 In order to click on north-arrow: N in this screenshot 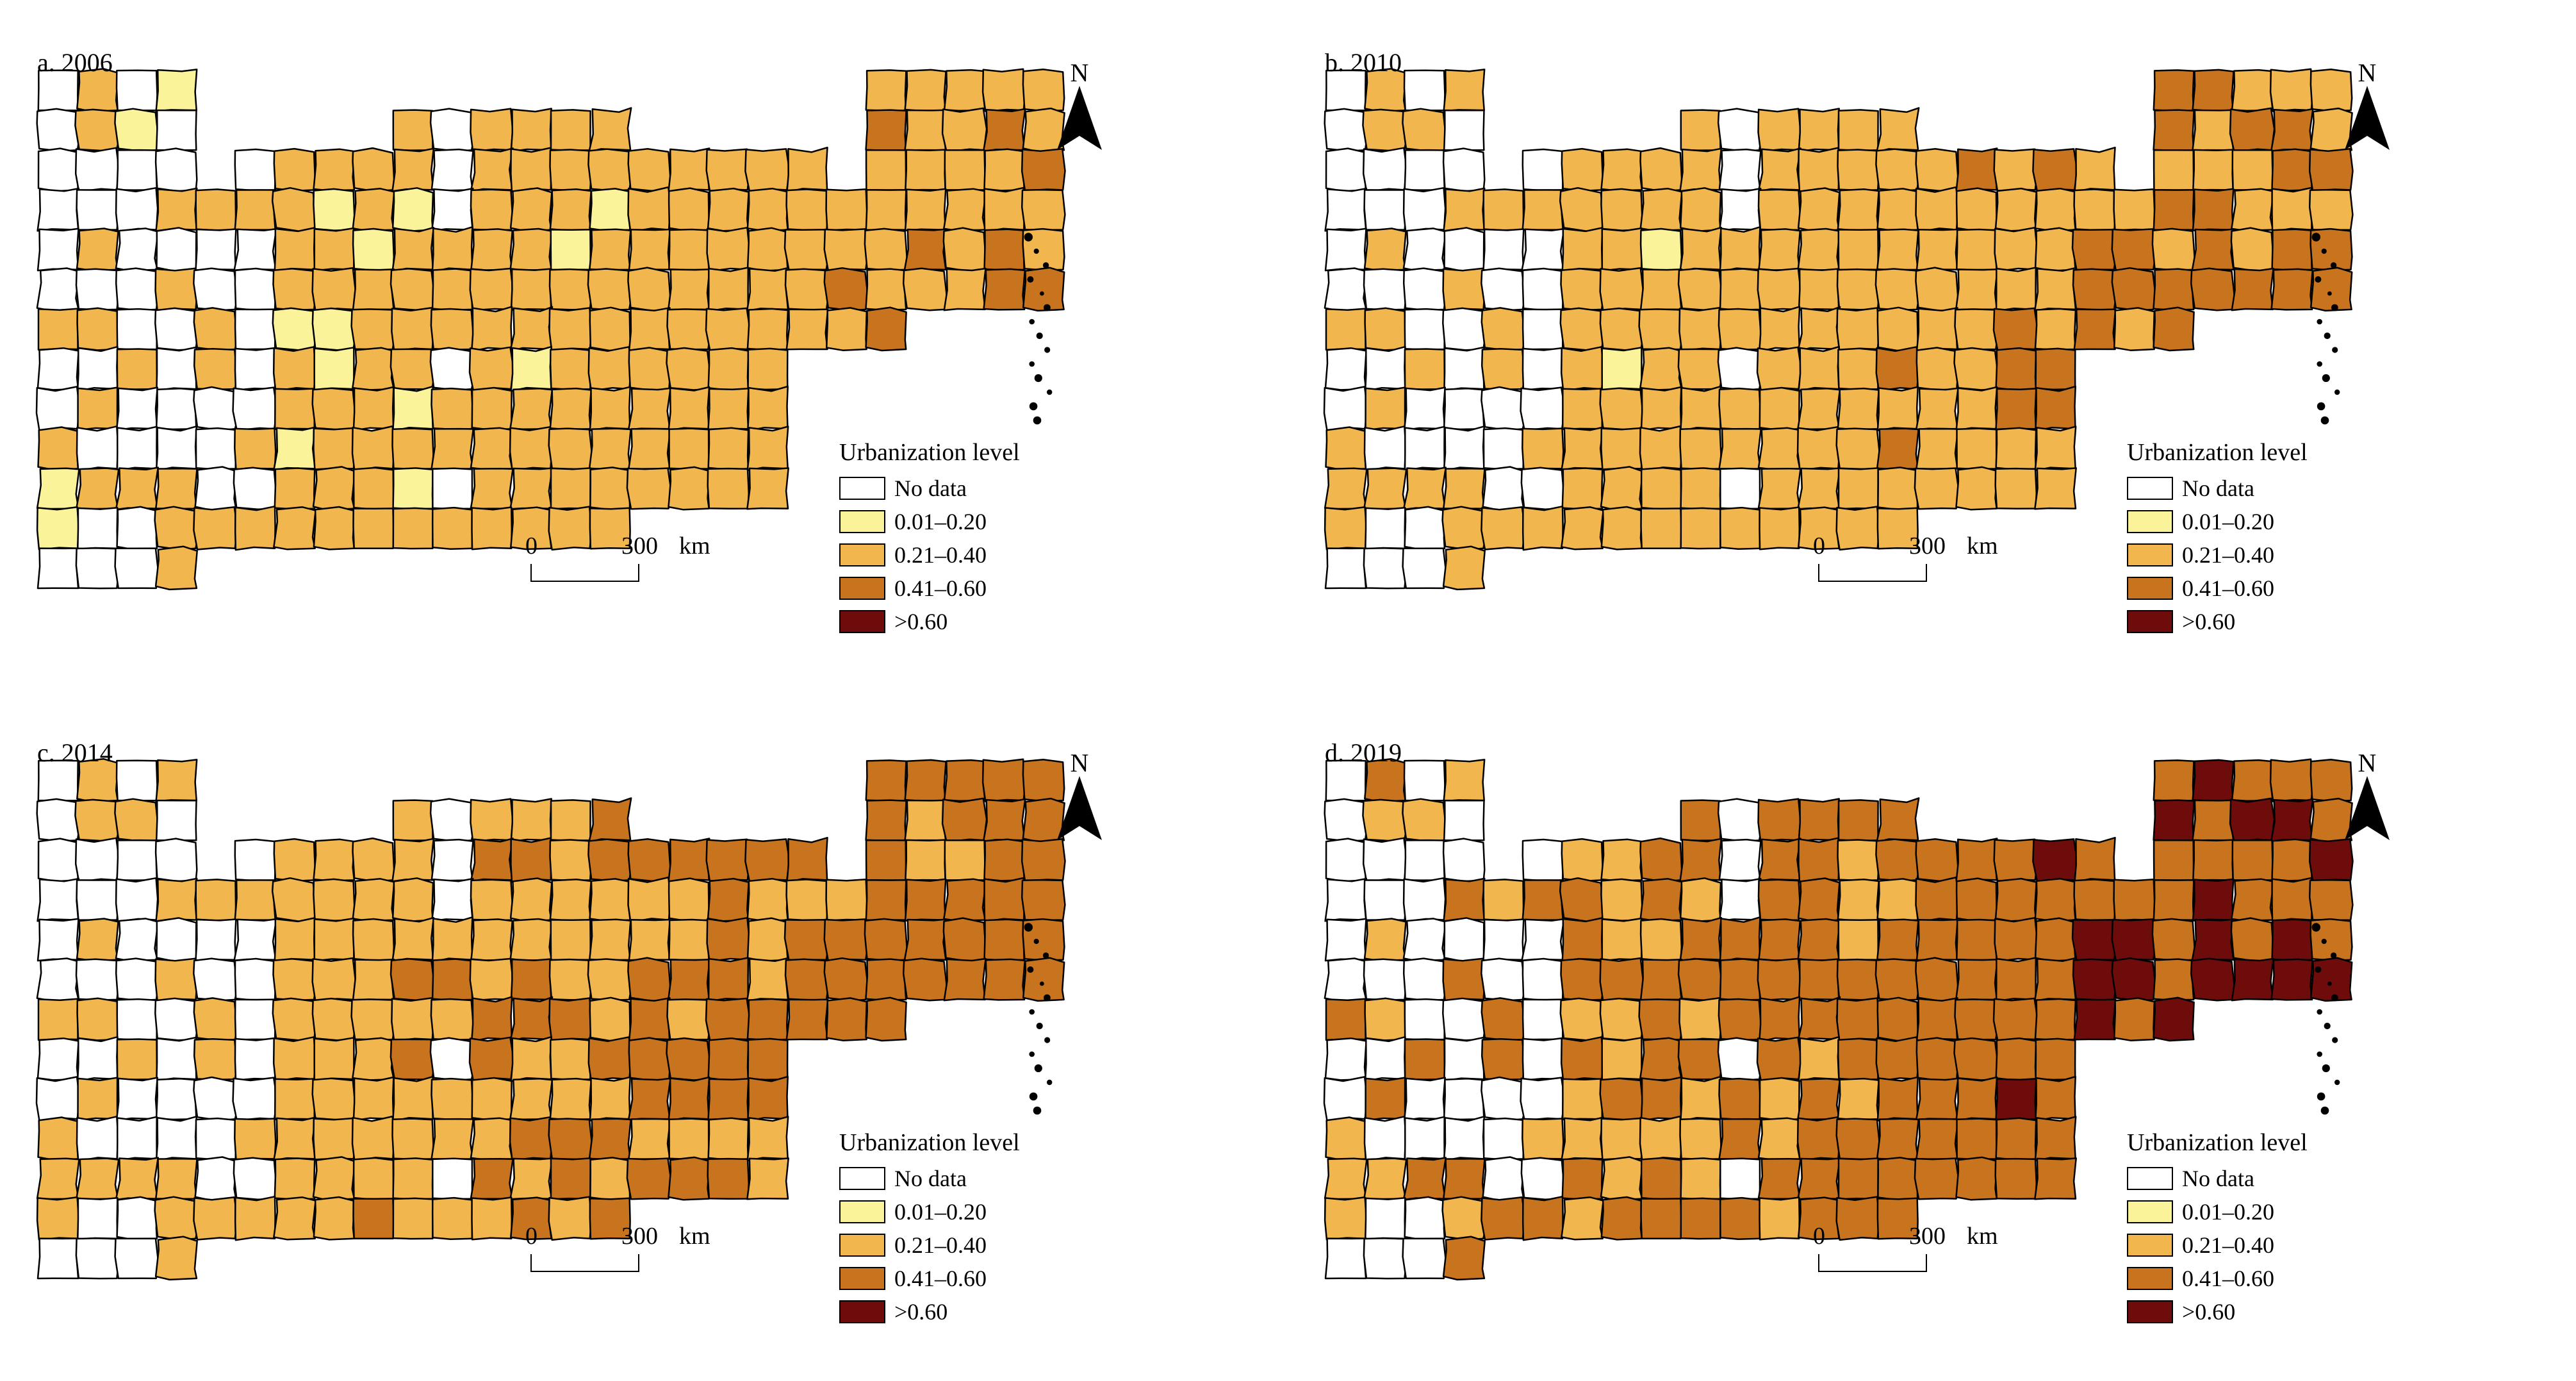, I will do `click(2367, 799)`.